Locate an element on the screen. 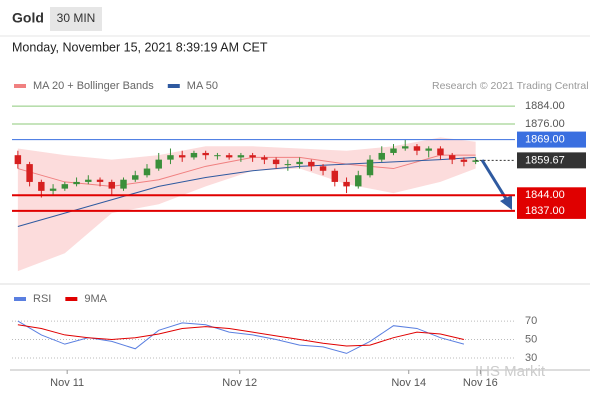  instrument-title: Gold is located at coordinates (28, 18).